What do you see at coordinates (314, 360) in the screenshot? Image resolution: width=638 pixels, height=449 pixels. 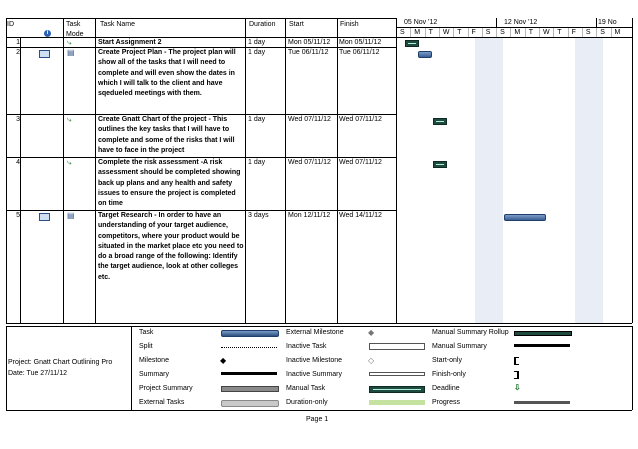 I see `legend-inactive-milestone-label: Inactive Milestone` at bounding box center [314, 360].